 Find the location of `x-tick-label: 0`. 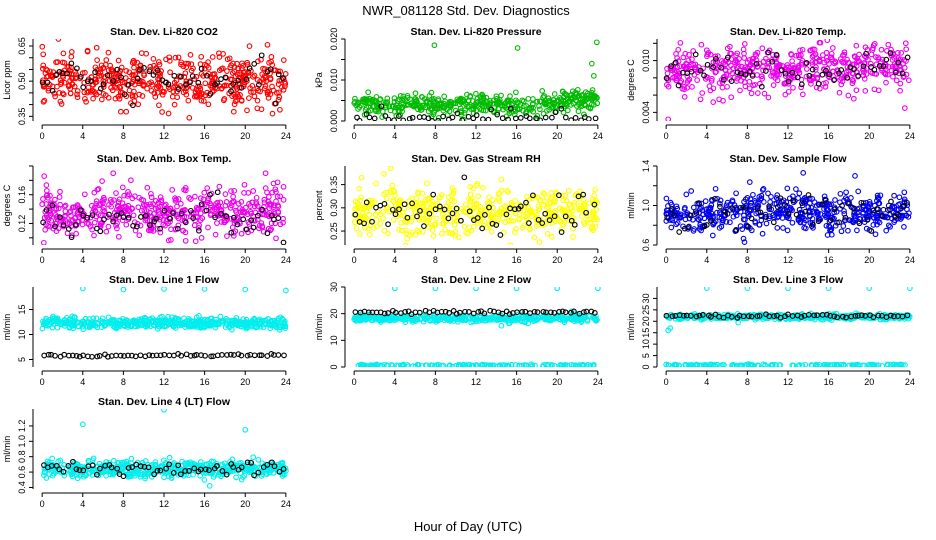

x-tick-label: 0 is located at coordinates (42, 136).